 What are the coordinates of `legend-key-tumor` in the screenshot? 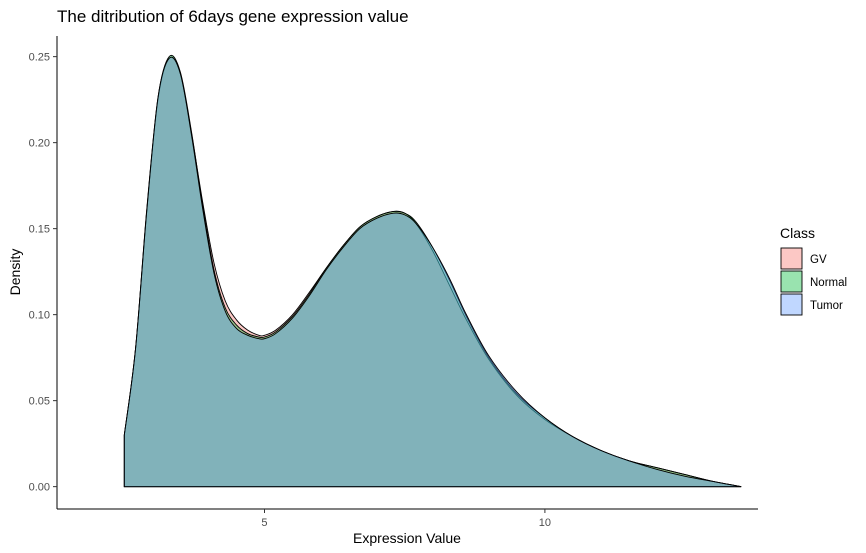 It's located at (791, 304).